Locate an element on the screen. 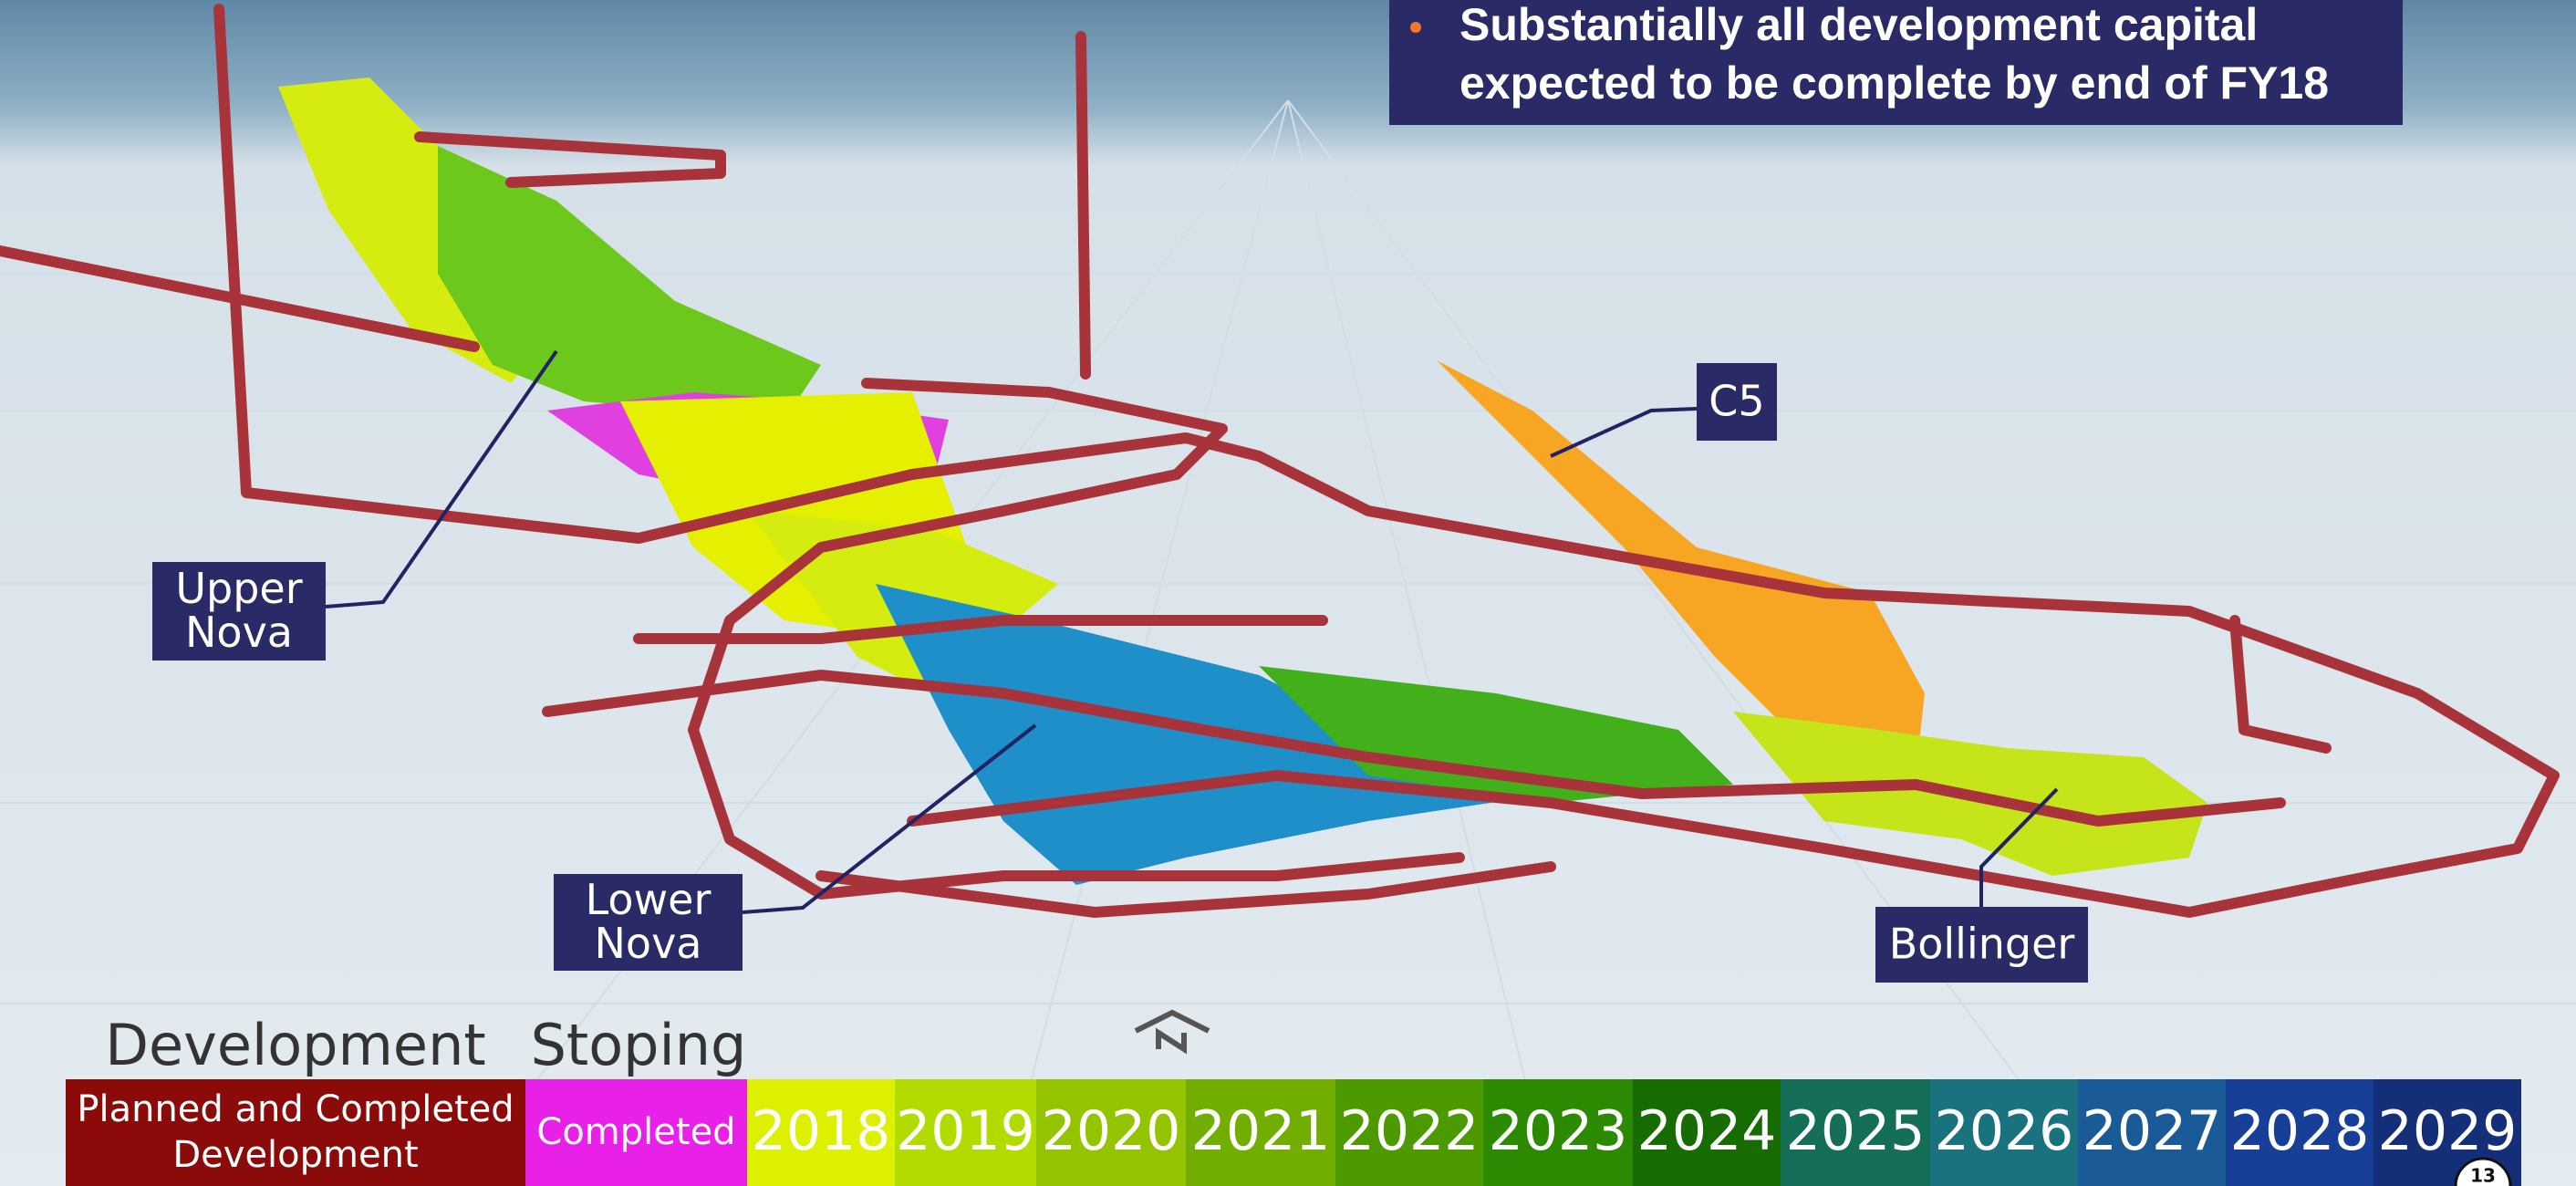  legend-heading: Stoping is located at coordinates (639, 1045).